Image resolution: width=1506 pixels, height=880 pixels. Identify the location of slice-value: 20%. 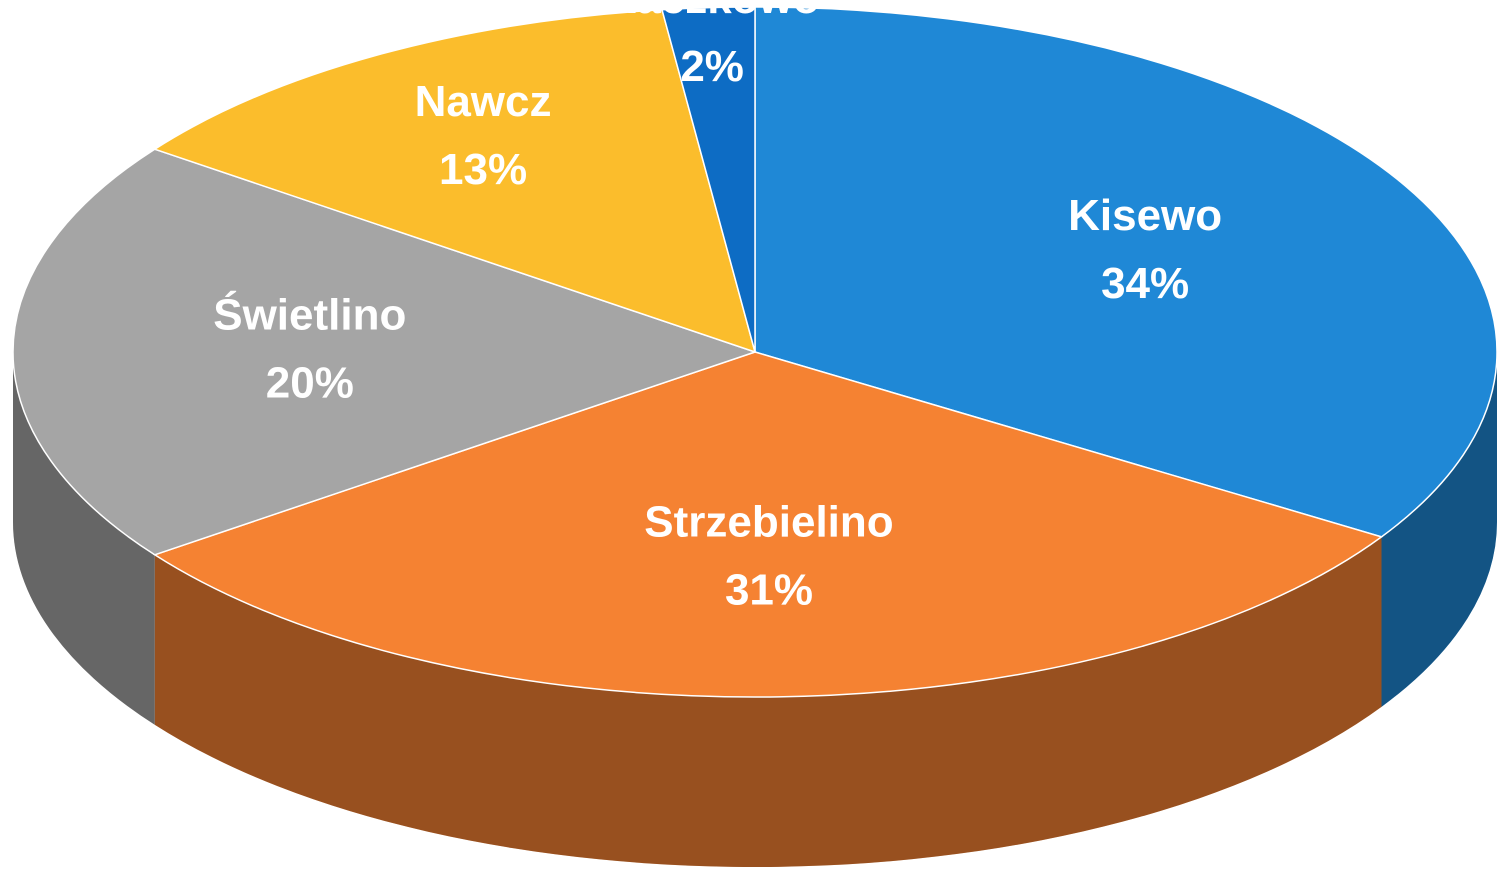
(310, 383).